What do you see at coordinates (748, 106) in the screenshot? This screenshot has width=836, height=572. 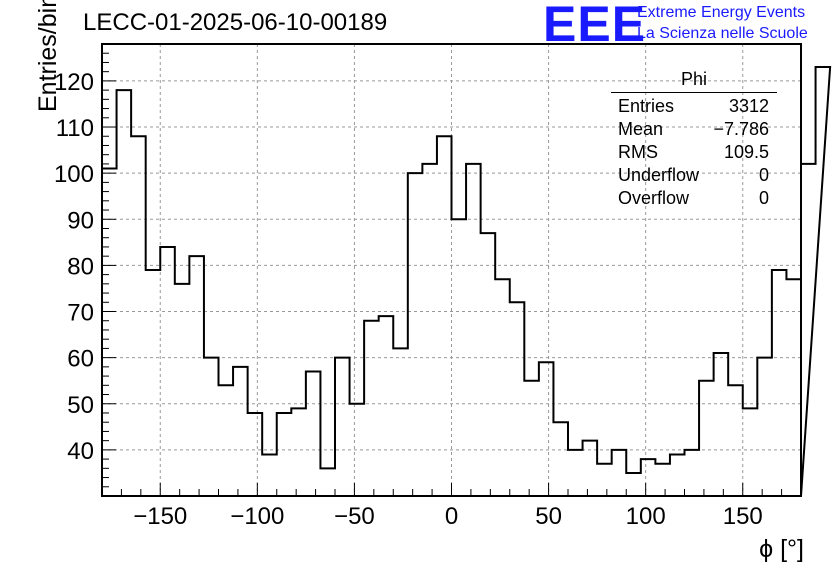 I see `stats-value: 3312` at bounding box center [748, 106].